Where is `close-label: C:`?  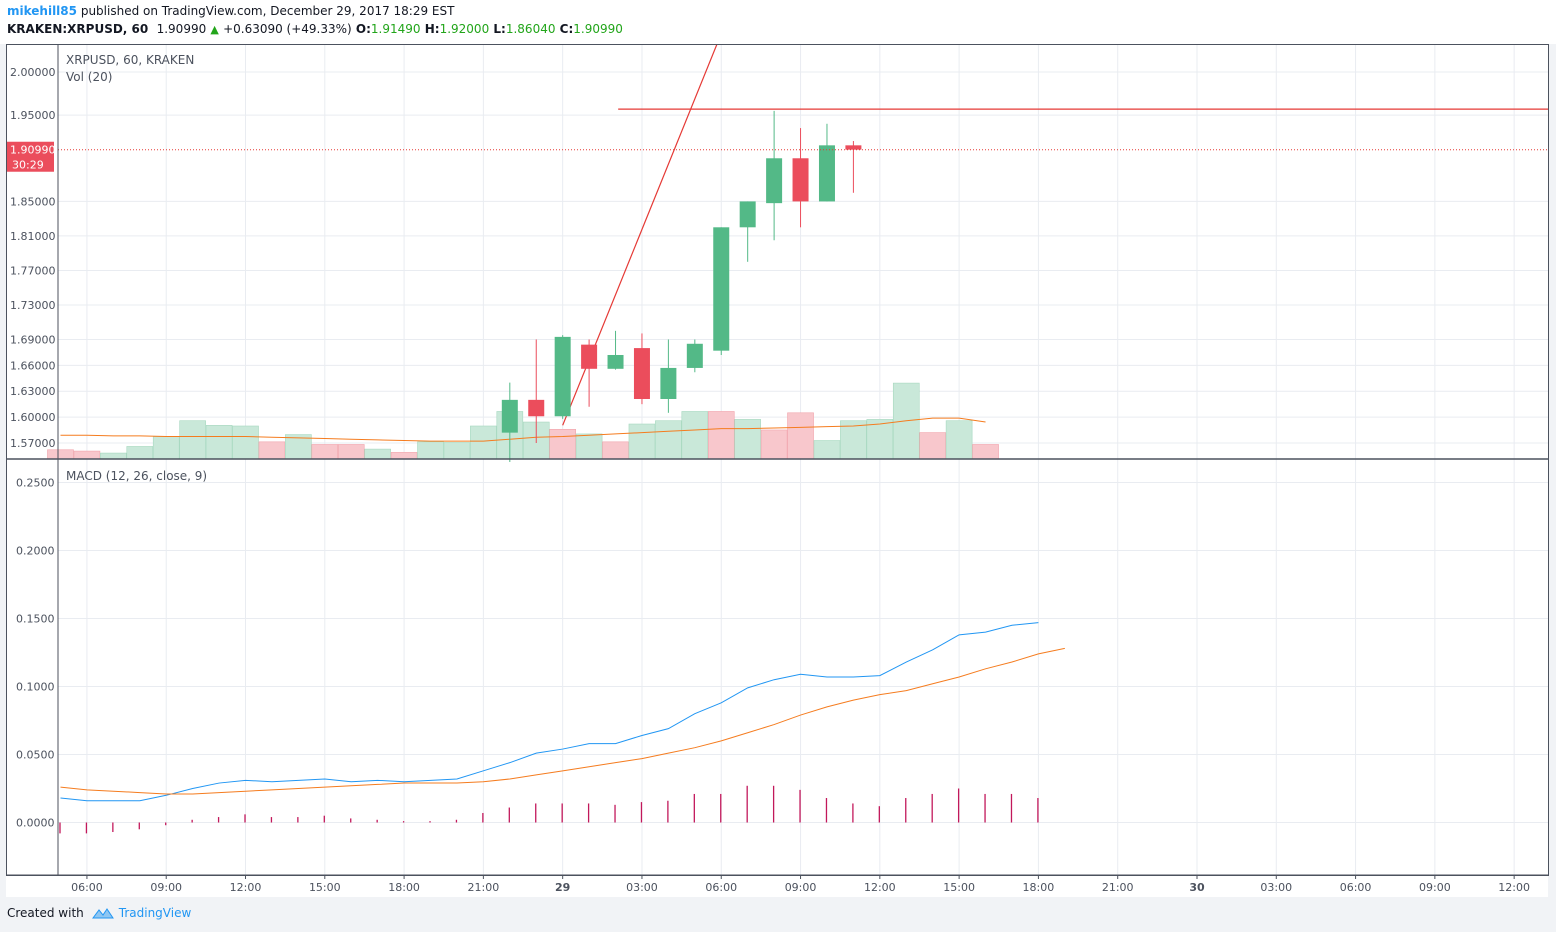 close-label: C: is located at coordinates (566, 29).